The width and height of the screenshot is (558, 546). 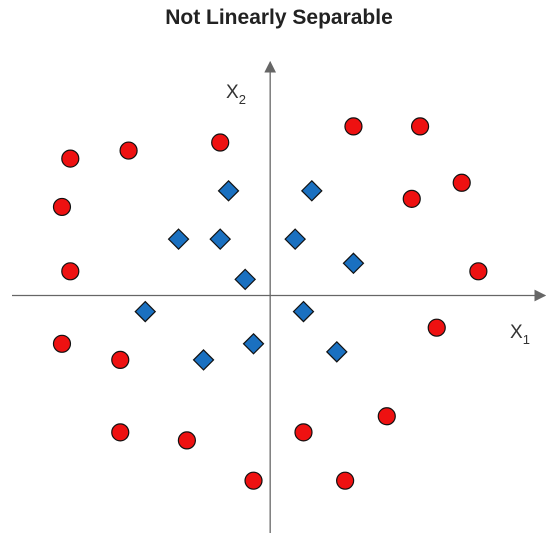 I want to click on chart-title: Not Linearly Separable, so click(x=279, y=17).